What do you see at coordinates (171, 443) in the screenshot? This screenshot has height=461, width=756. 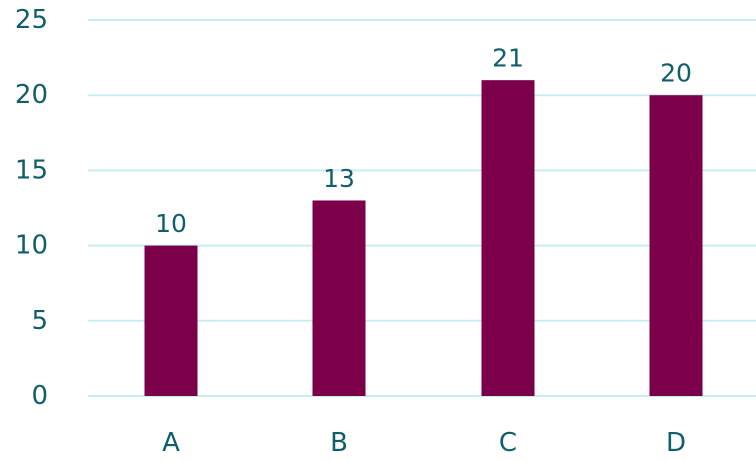 I see `x-tick-label-A: A` at bounding box center [171, 443].